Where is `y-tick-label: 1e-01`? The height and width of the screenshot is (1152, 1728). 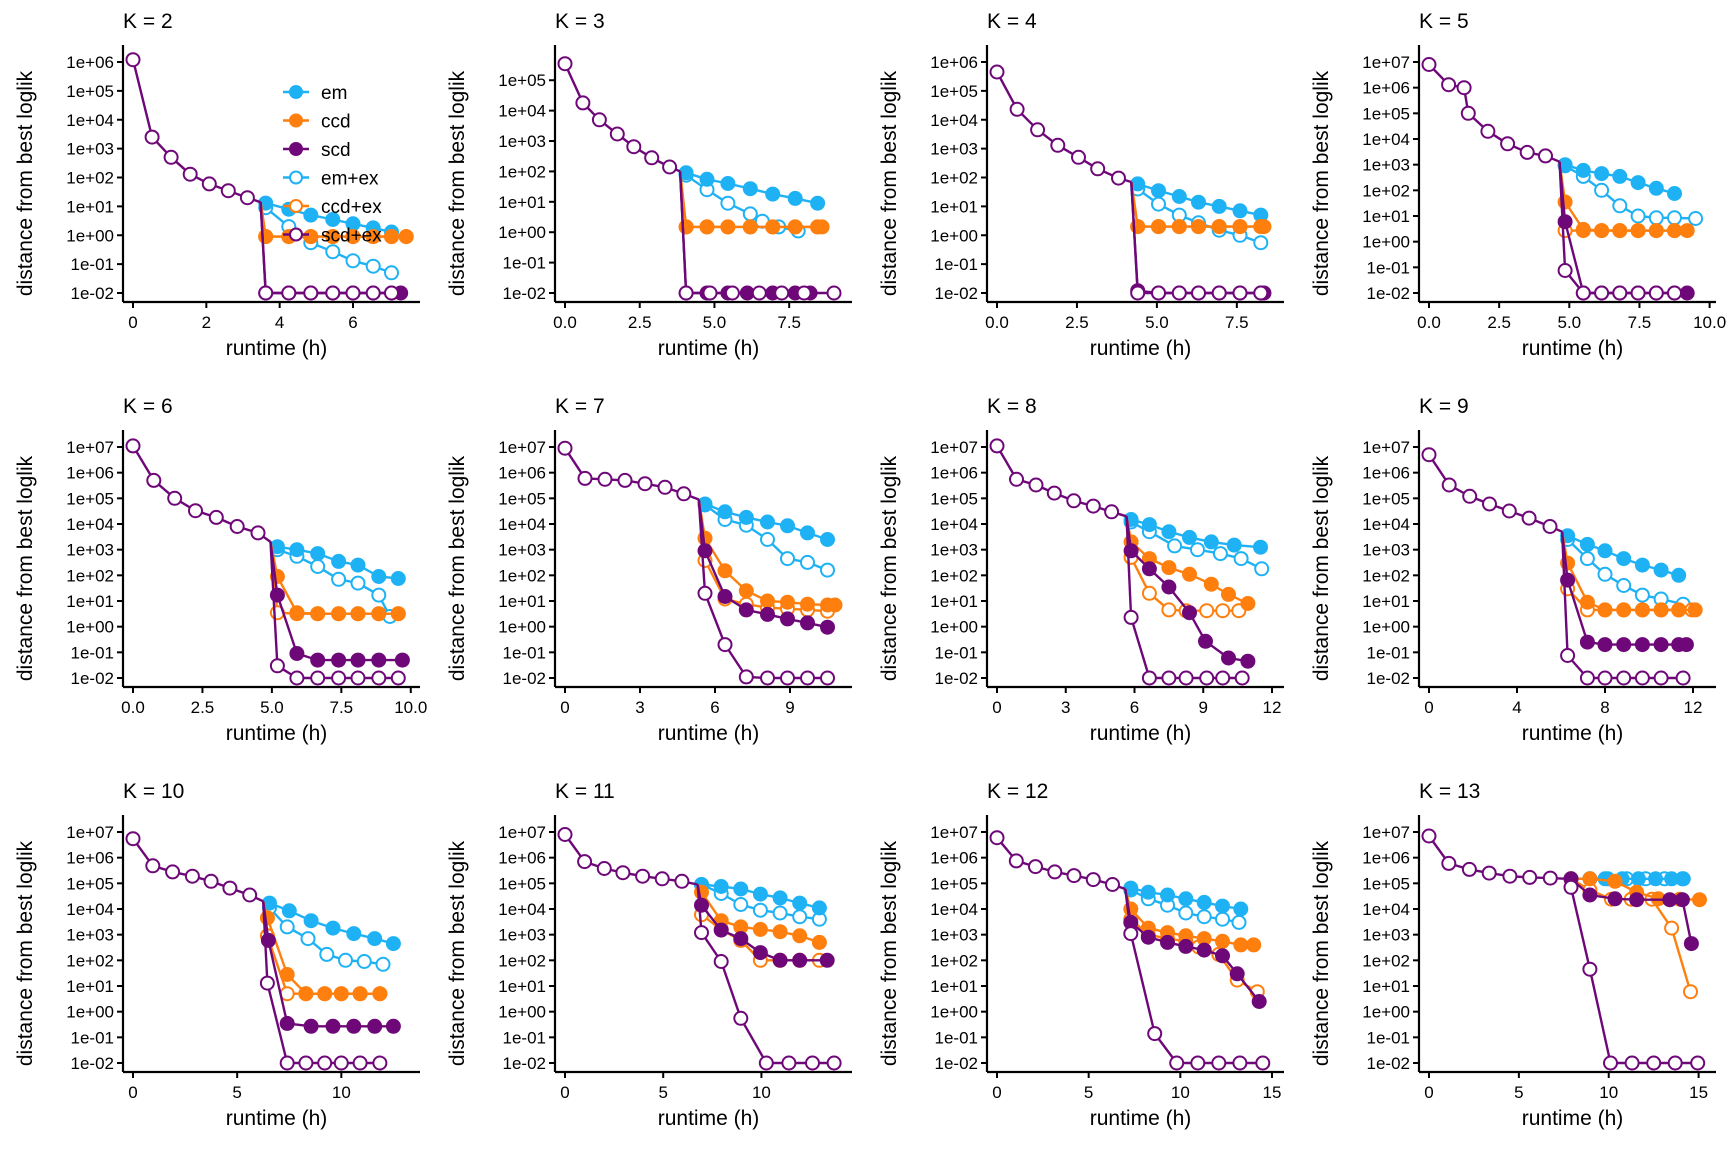
y-tick-label: 1e-01 is located at coordinates (92, 1037).